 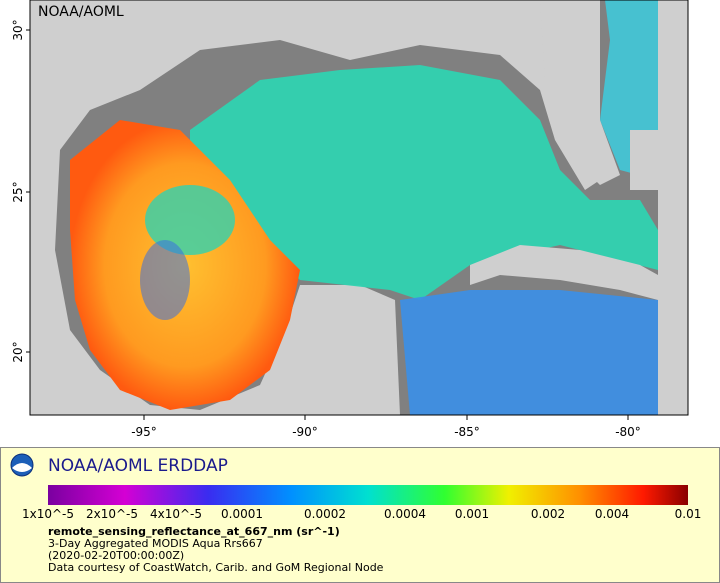 I want to click on lat-tick-label: 25°, so click(x=18, y=191).